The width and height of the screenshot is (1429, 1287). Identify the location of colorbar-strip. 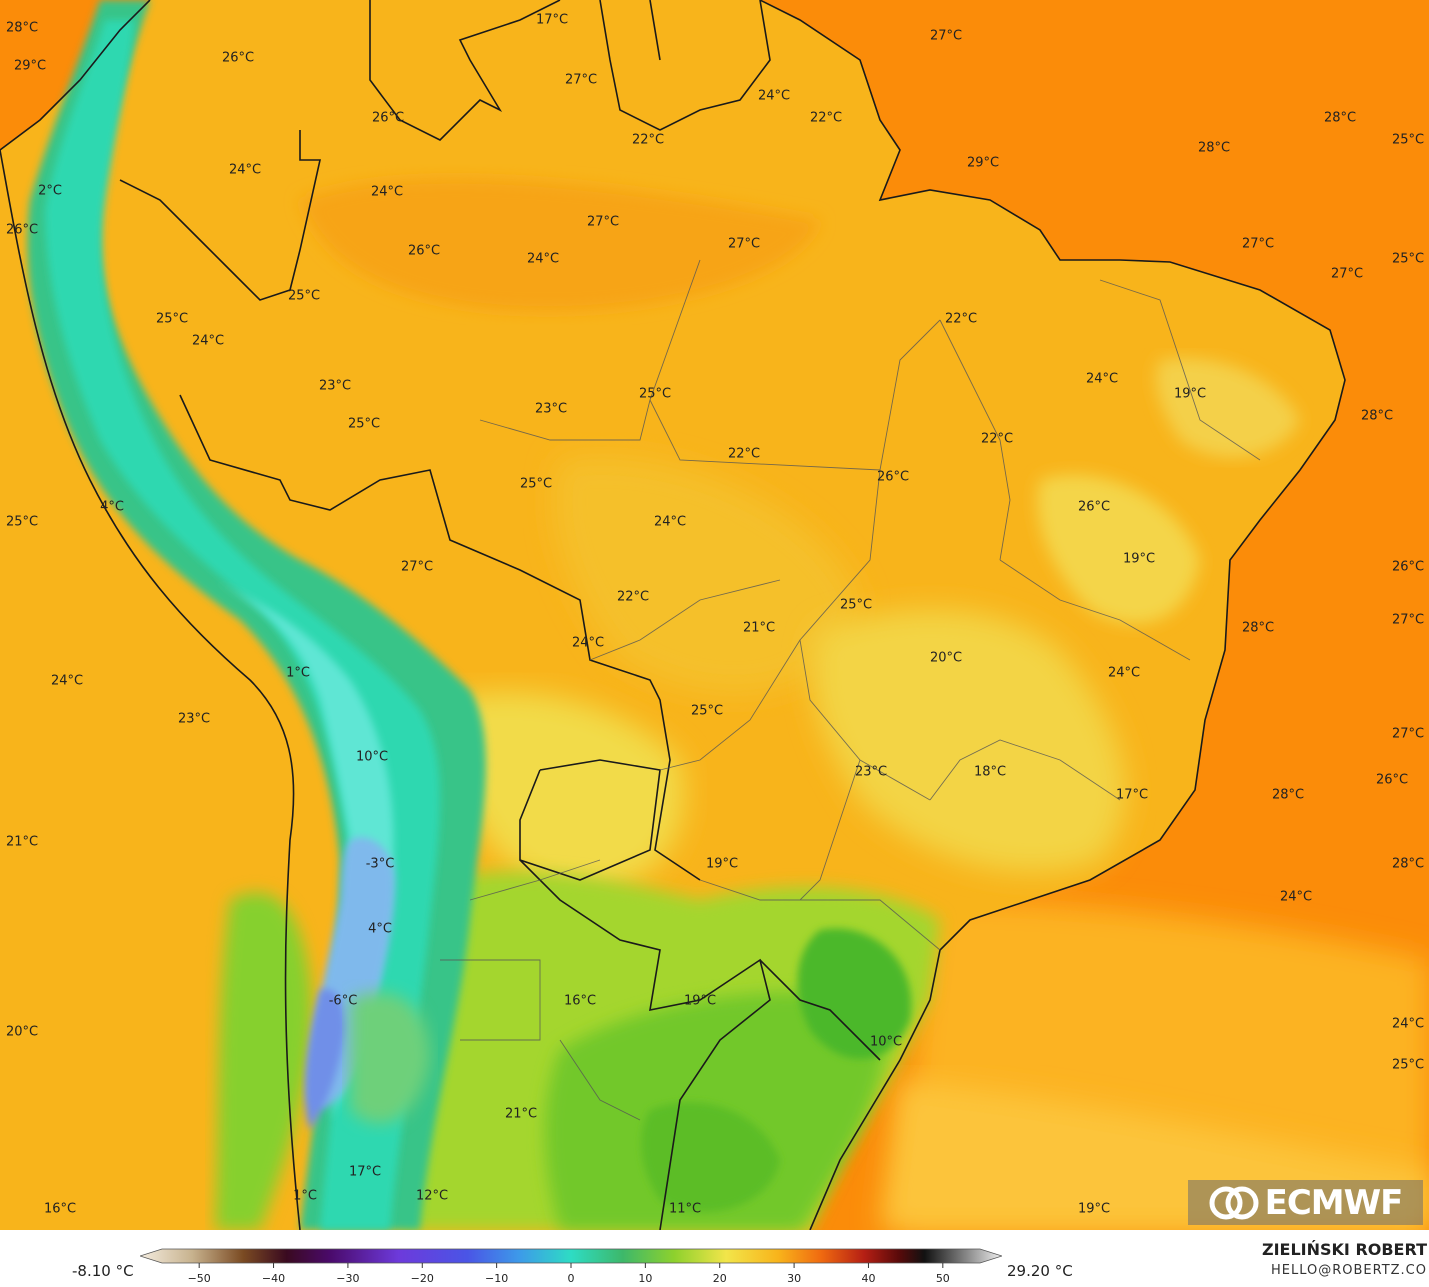
(571, 1256).